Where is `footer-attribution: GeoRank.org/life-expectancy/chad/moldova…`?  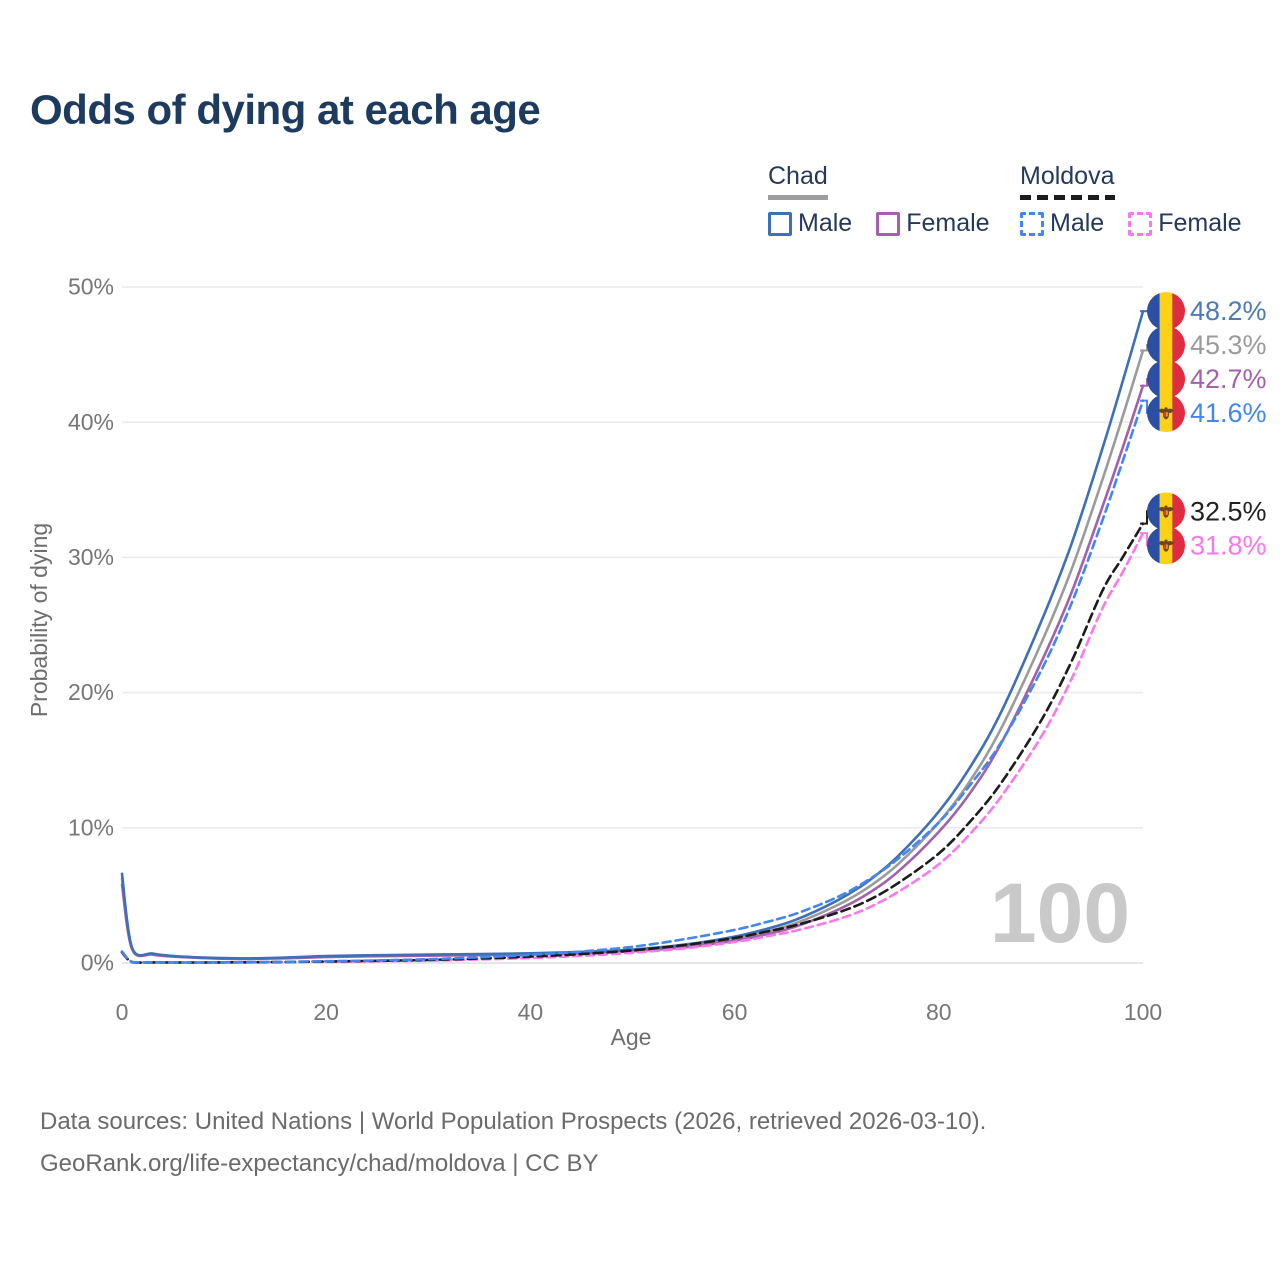 footer-attribution: GeoRank.org/life-expectancy/chad/moldova… is located at coordinates (319, 1163).